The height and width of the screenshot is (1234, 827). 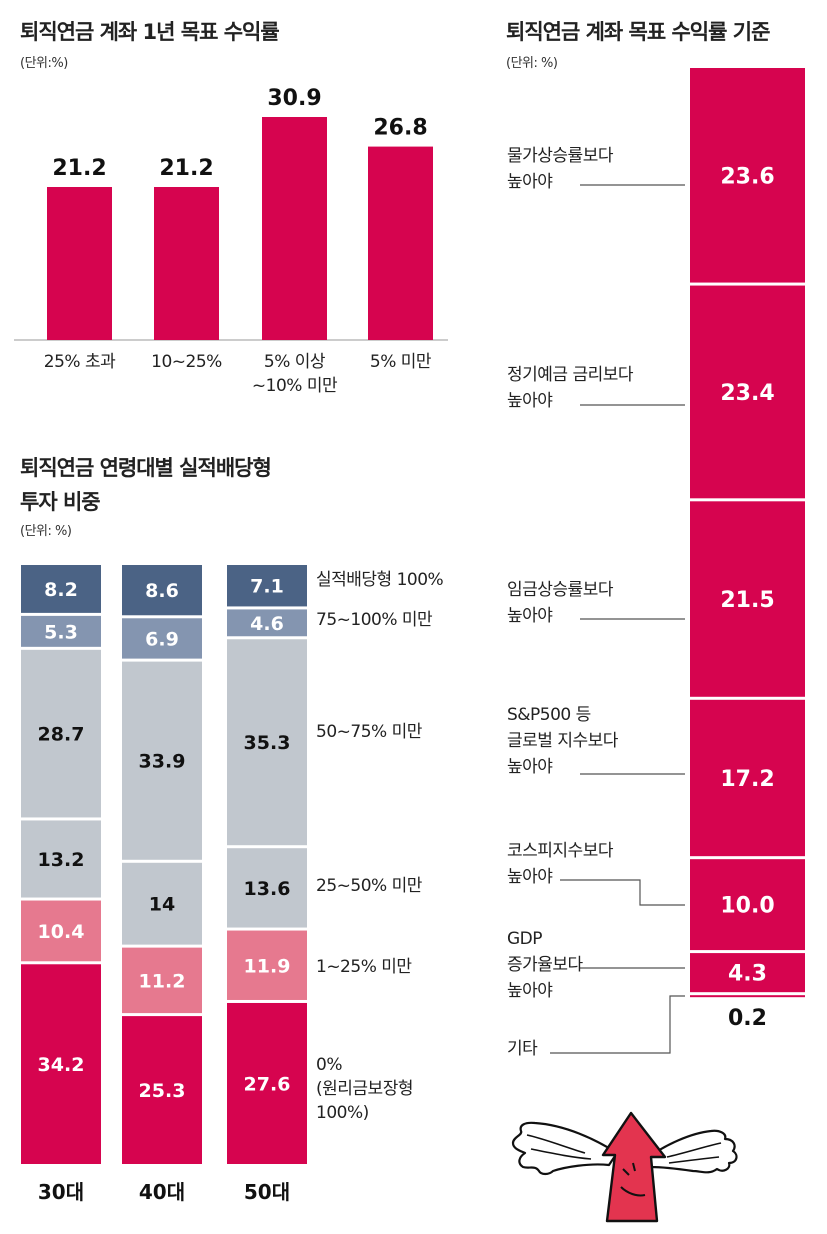 What do you see at coordinates (560, 169) in the screenshot?
I see `chart3-category-label: 물가상승률보다 높아야` at bounding box center [560, 169].